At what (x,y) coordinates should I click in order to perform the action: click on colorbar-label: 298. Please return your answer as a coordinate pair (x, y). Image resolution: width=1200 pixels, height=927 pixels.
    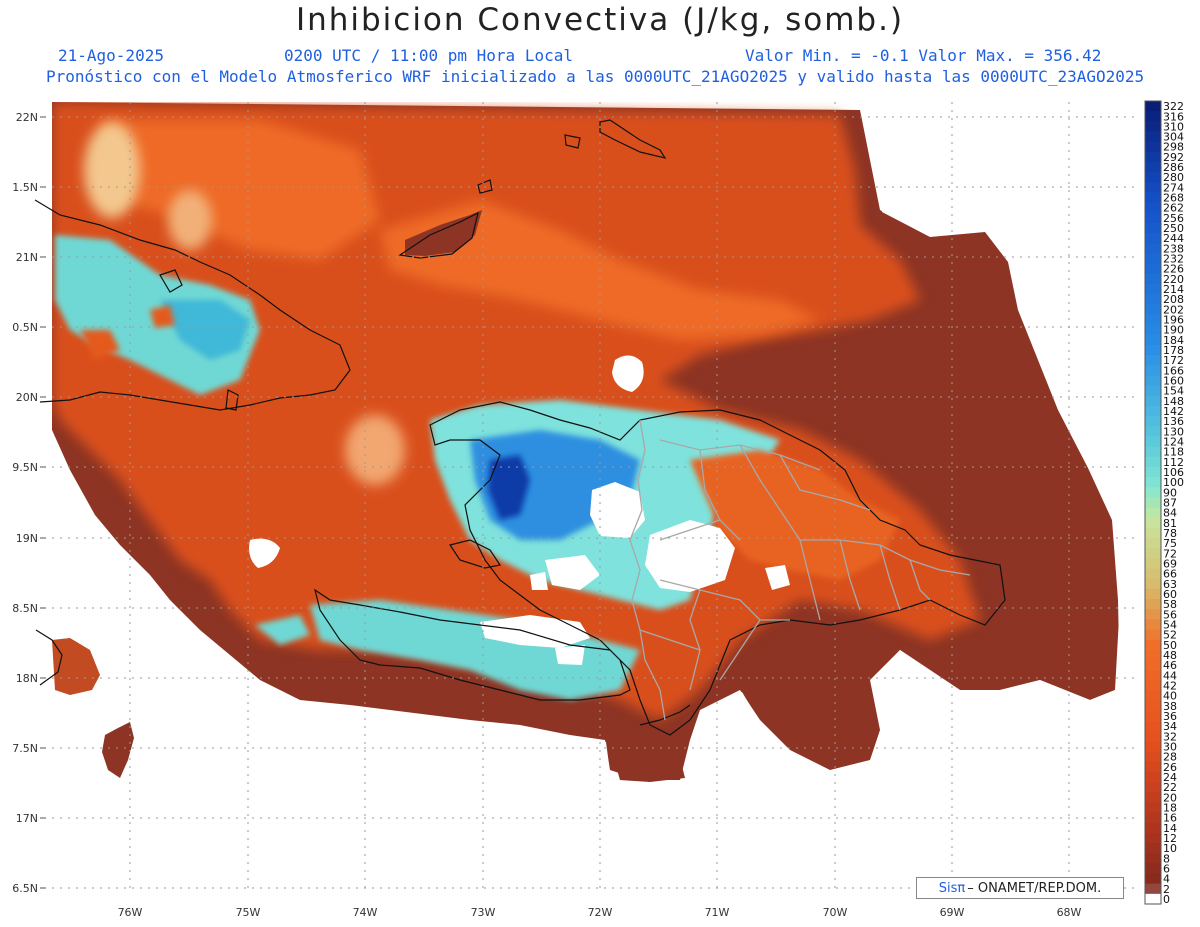
    Looking at the image, I should click on (1173, 147).